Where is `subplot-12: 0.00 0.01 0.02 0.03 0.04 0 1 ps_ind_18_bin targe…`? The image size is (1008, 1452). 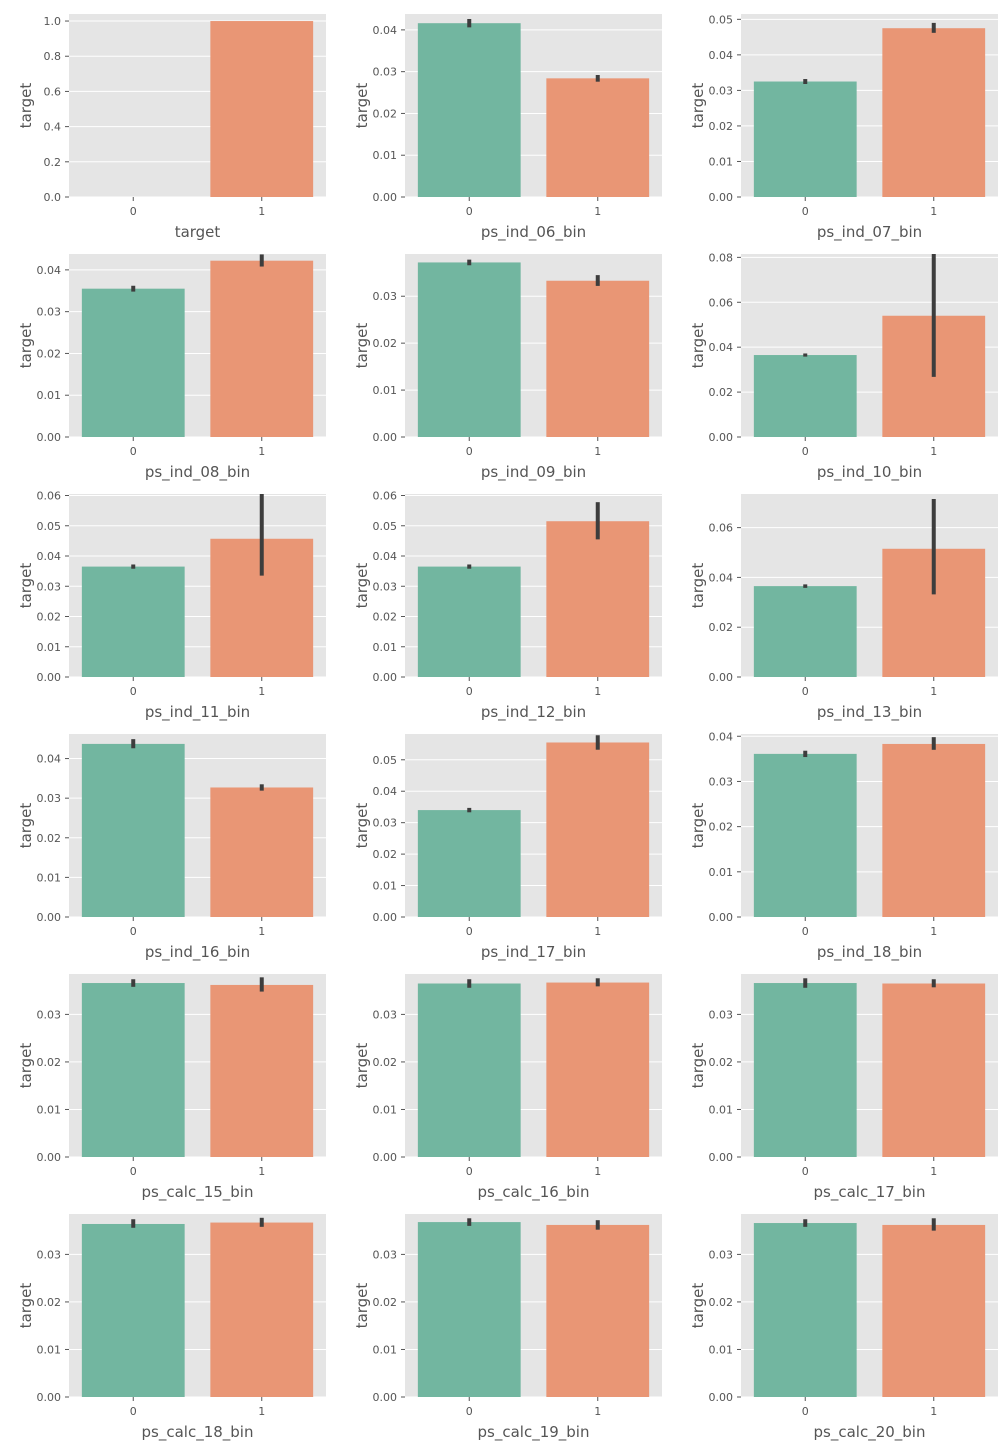
subplot-12: 0.00 0.01 0.02 0.03 0.04 0 1 ps_ind_18_bin targe… is located at coordinates (843, 846).